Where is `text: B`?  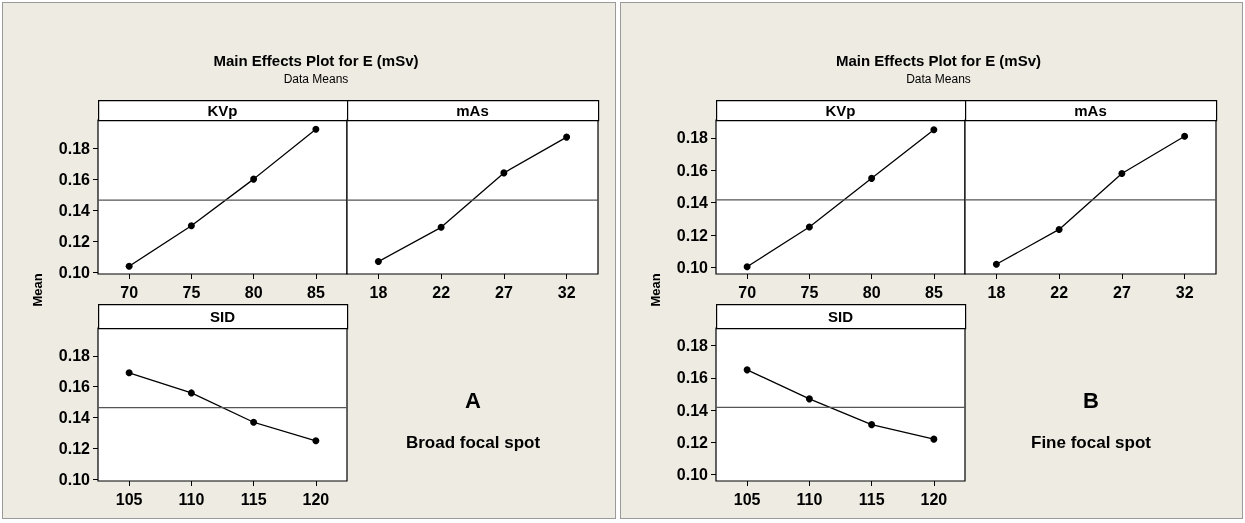 text: B is located at coordinates (1091, 400).